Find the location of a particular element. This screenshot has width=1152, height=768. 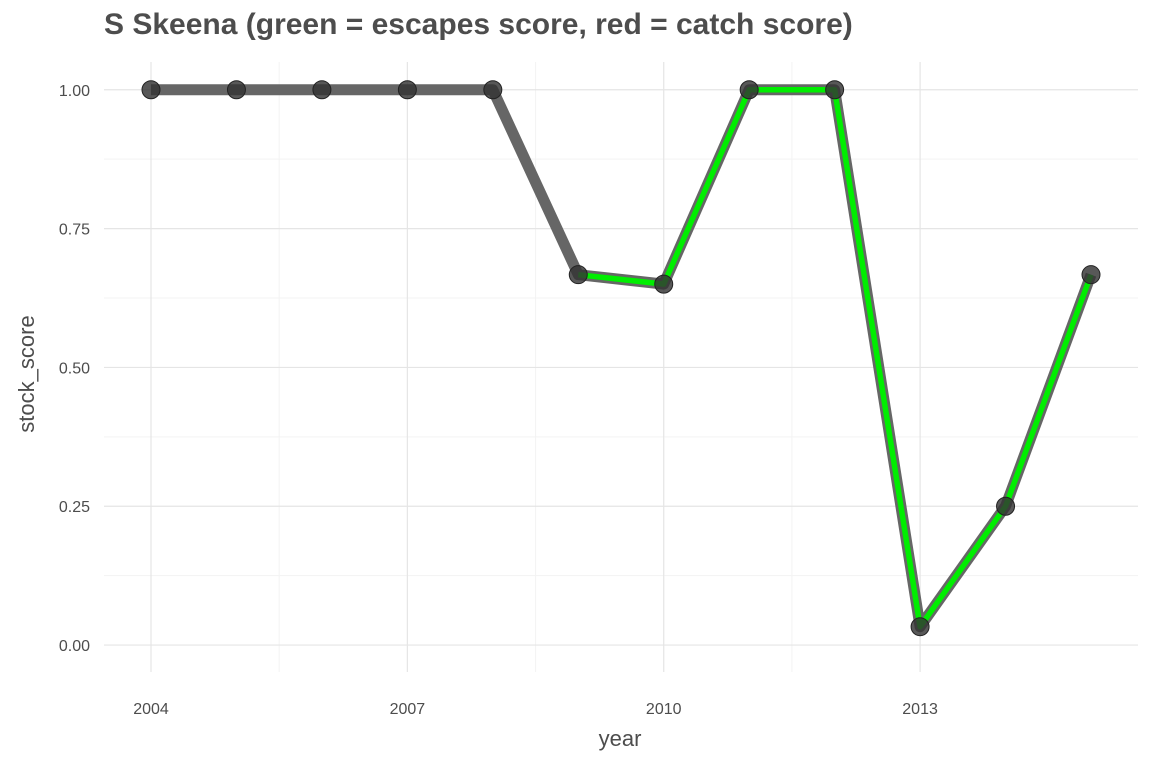

x-tick-label: 2013 is located at coordinates (920, 709).